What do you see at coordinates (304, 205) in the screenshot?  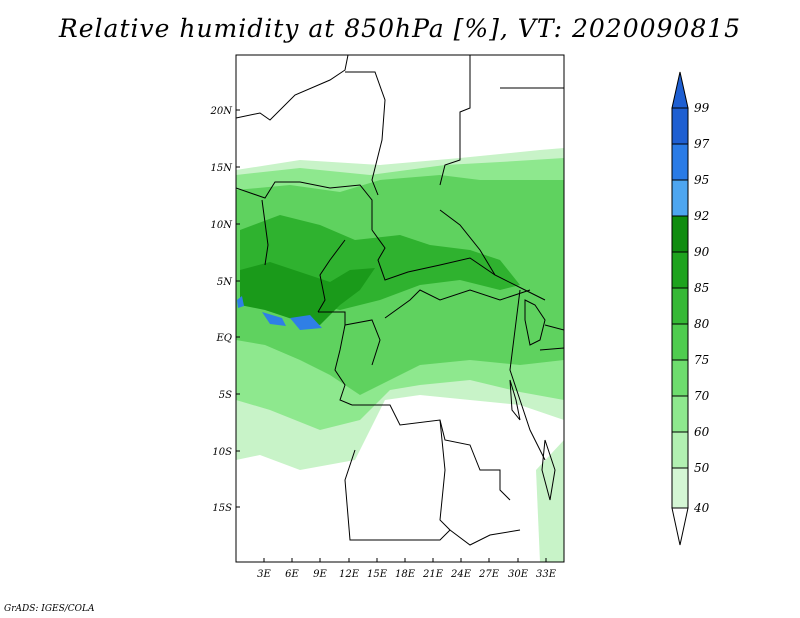 I see `border-sahel` at bounding box center [304, 205].